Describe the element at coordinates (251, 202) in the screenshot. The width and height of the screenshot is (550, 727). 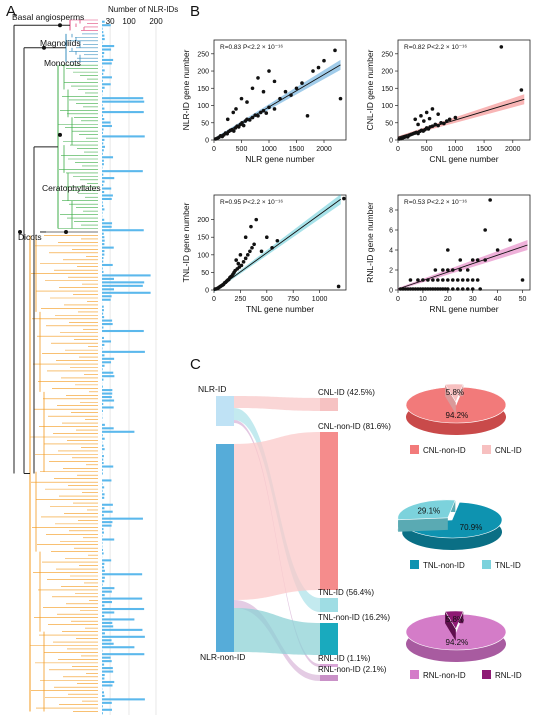
I see `stat-annotation: R=0.95 P<2.2 × 10⁻¹⁶` at that location.